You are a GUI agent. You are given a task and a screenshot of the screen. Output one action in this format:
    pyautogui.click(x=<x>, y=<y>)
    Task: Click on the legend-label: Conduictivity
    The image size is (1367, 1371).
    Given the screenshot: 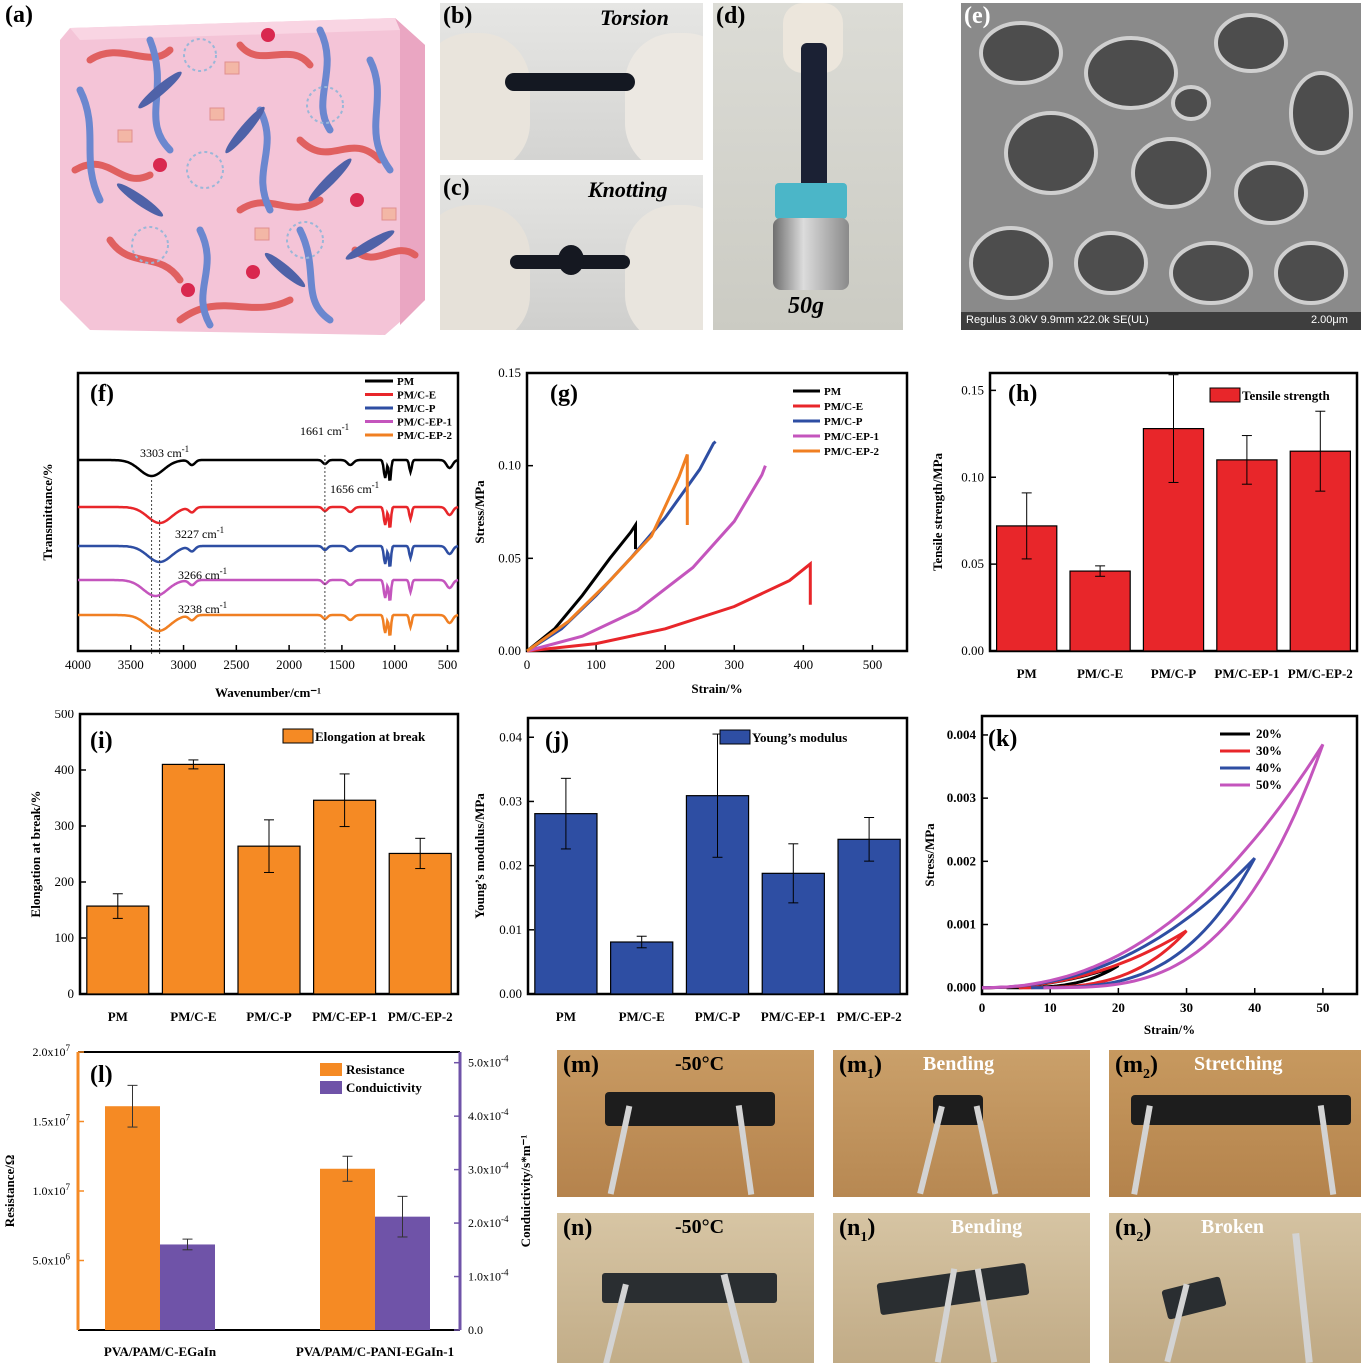 What is the action you would take?
    pyautogui.click(x=384, y=1087)
    